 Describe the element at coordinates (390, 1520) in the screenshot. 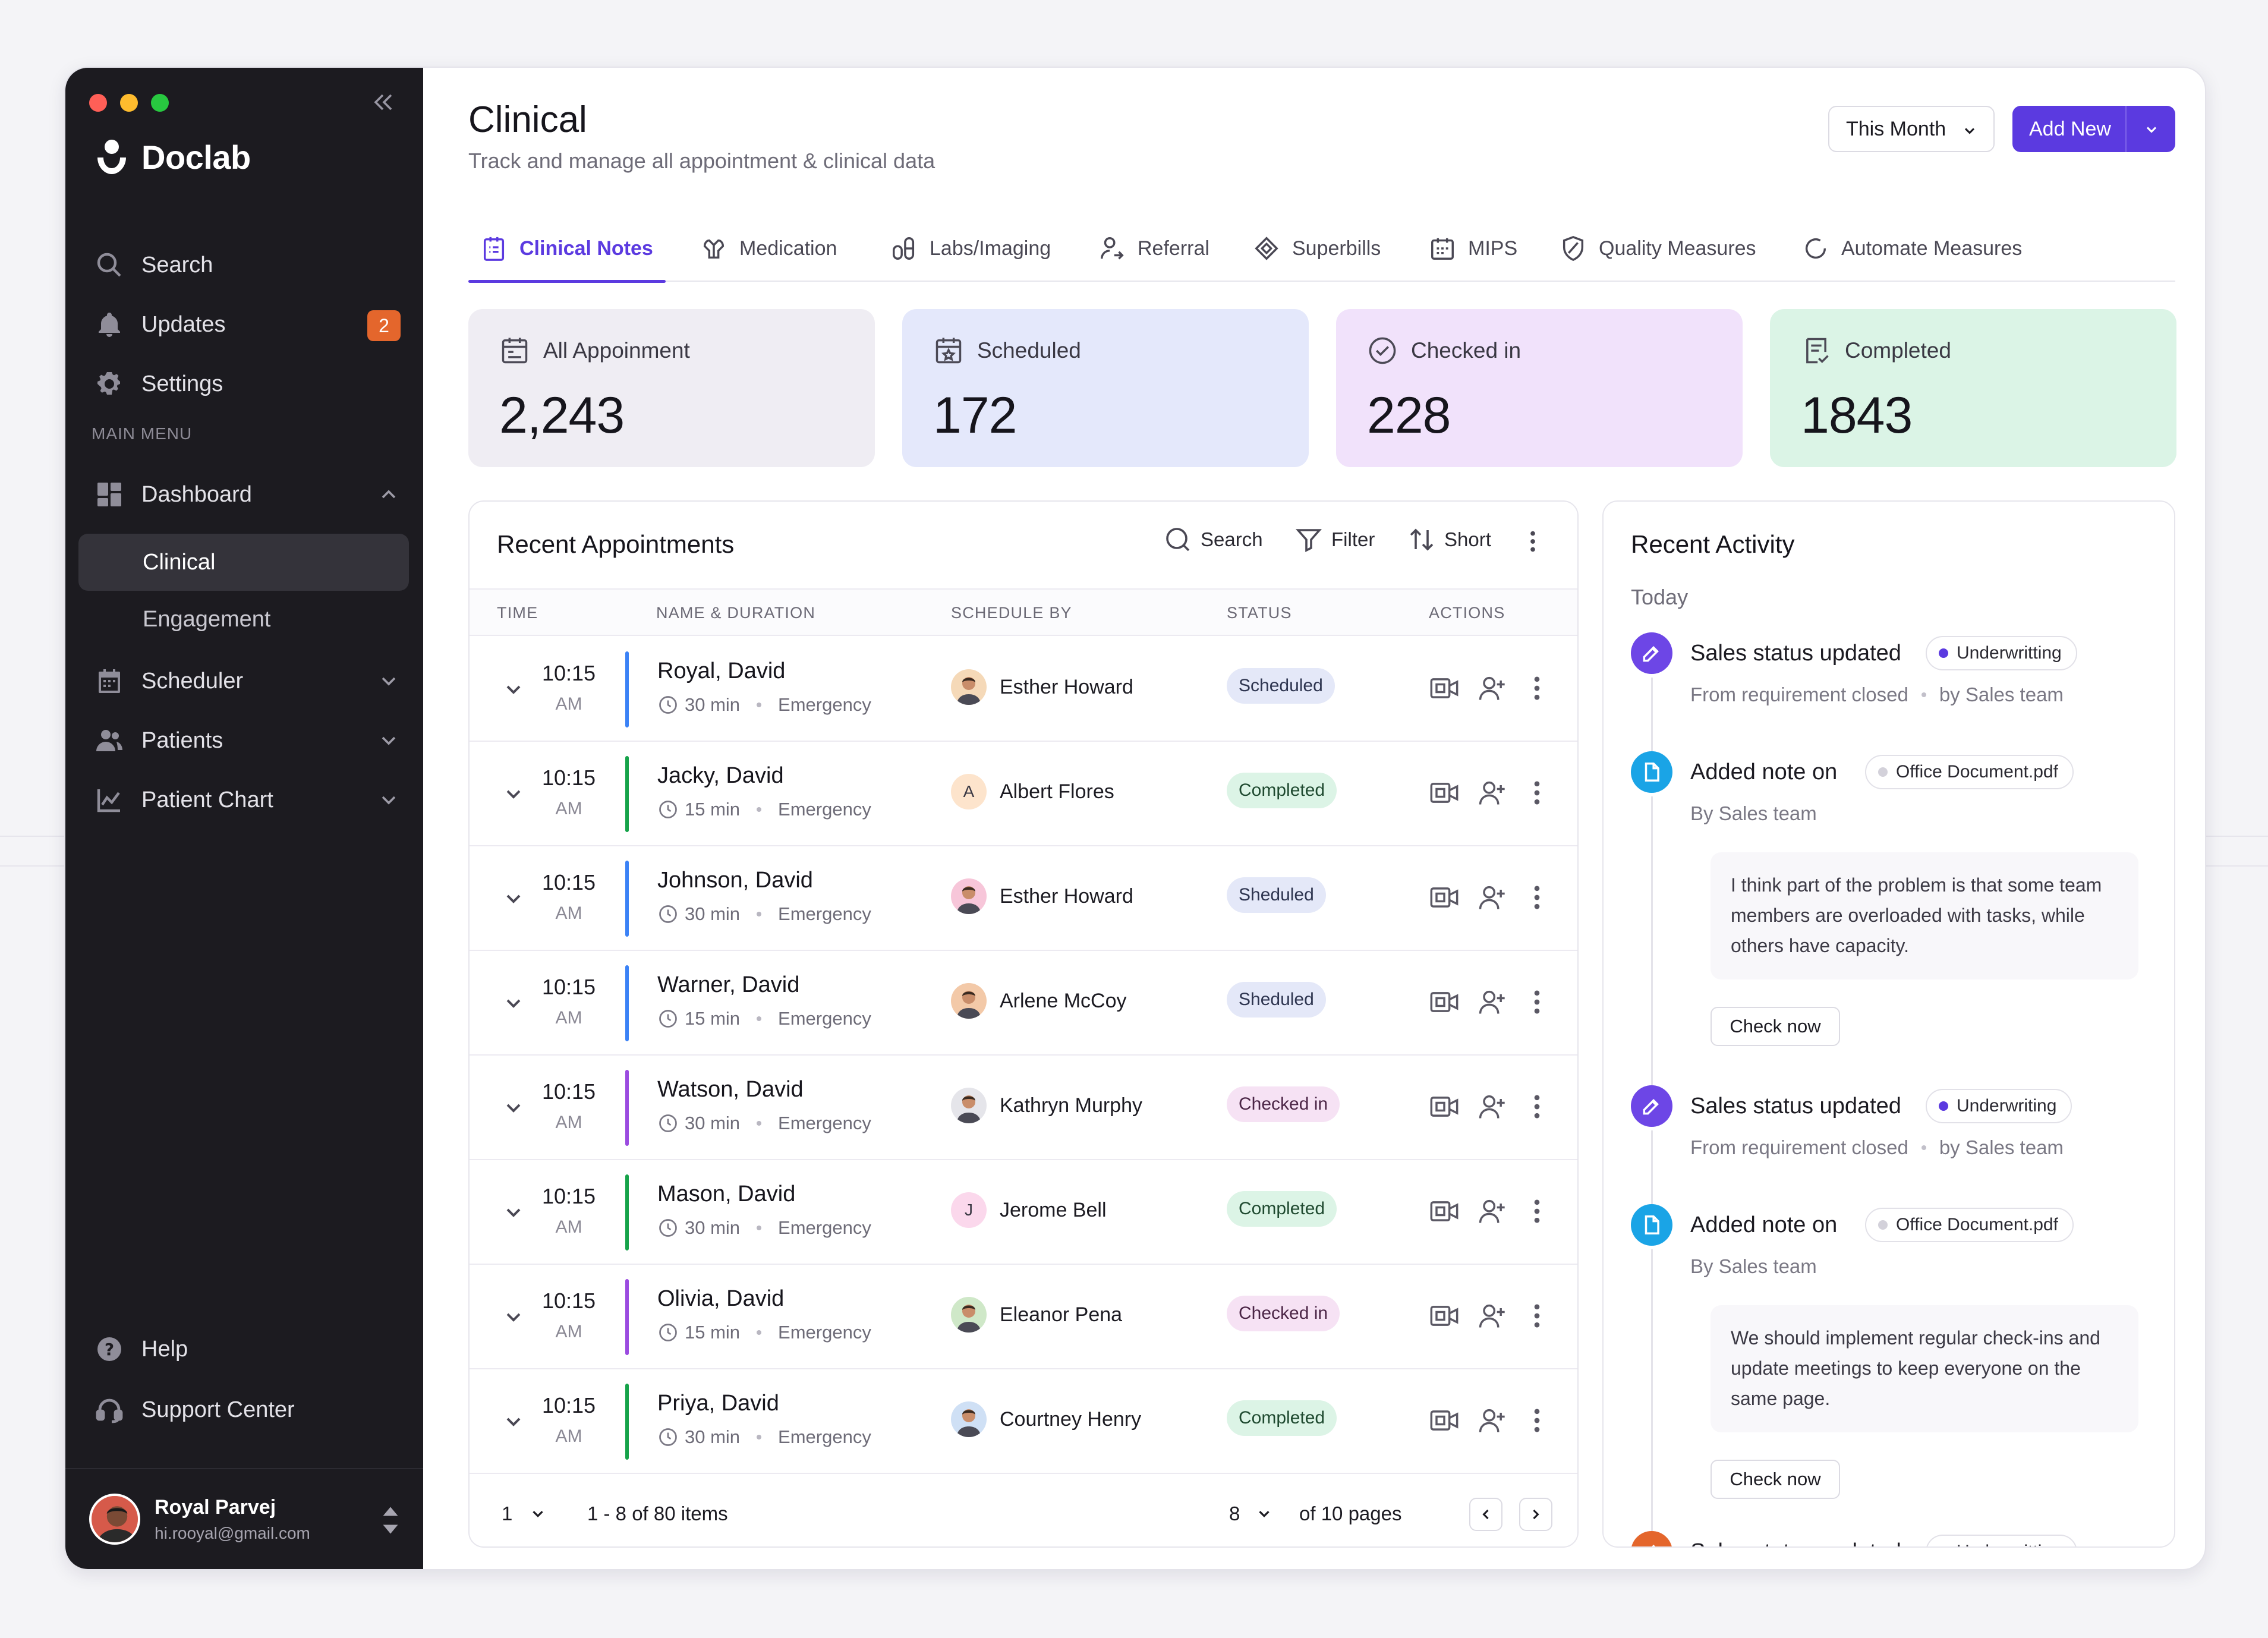

I see `chevron-up-down-icon` at that location.